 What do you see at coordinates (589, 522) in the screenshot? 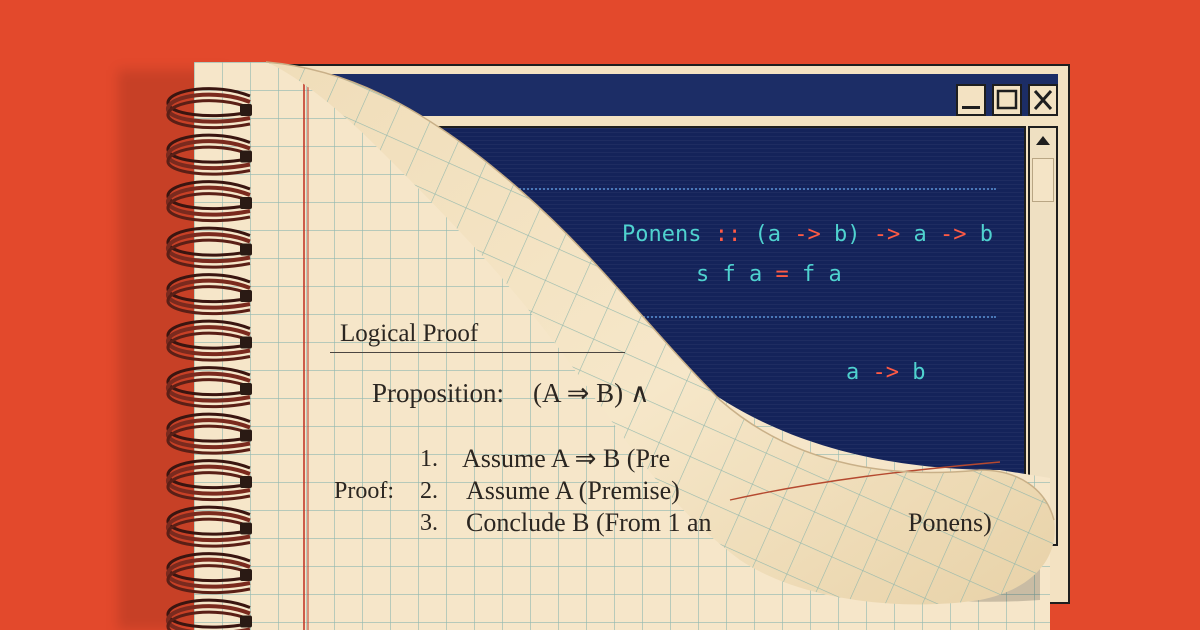
I see `proof-step-text: Conclude B (From 1 an` at bounding box center [589, 522].